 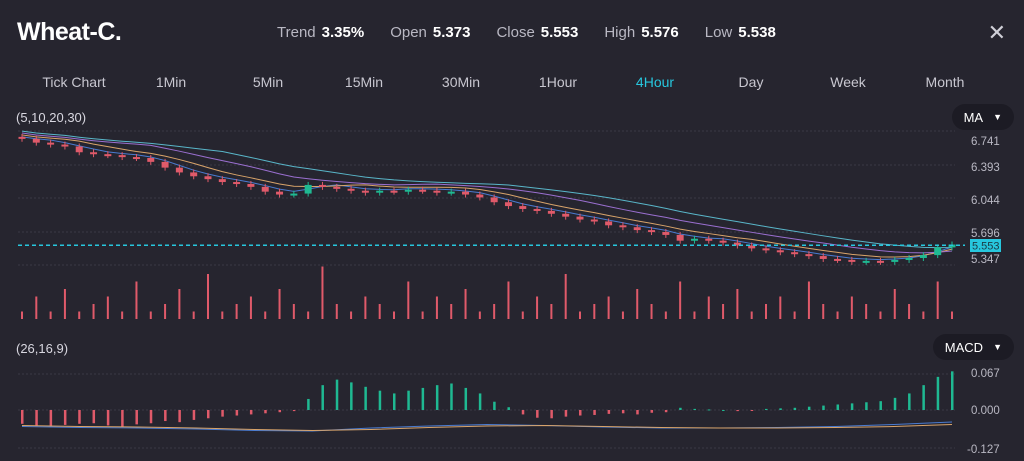 I want to click on stat-label: High, so click(x=620, y=32).